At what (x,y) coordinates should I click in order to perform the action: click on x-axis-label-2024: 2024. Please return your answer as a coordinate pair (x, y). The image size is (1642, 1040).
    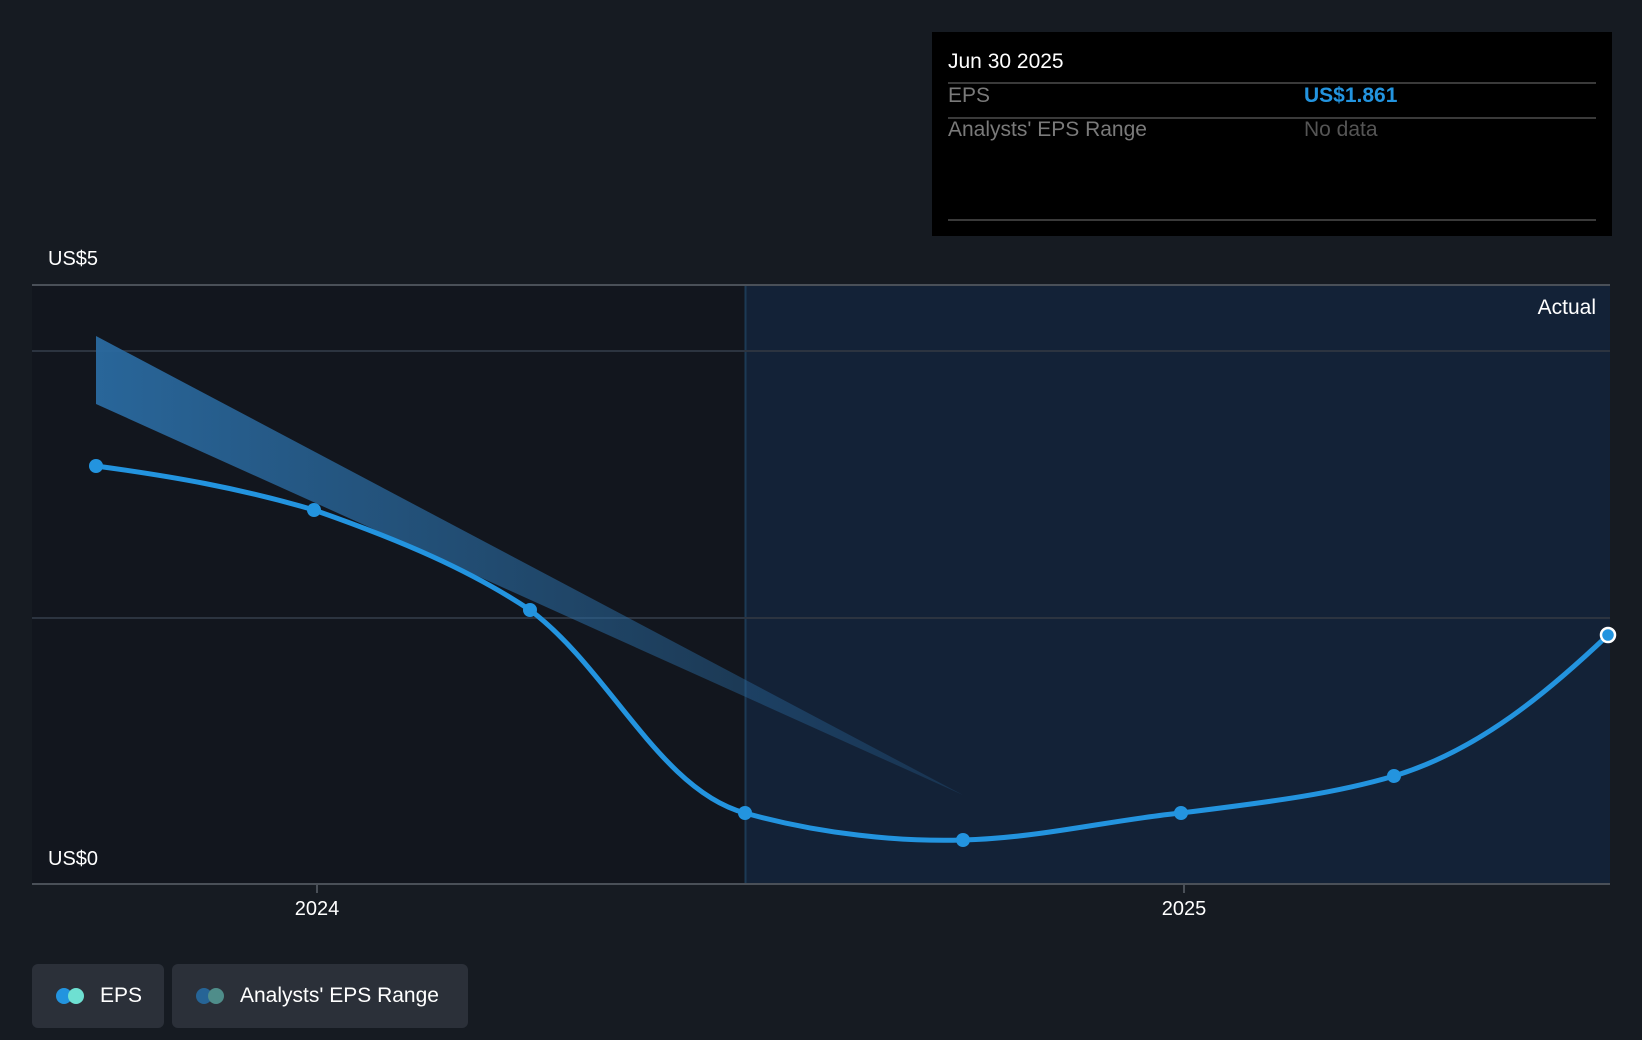
    Looking at the image, I should click on (317, 909).